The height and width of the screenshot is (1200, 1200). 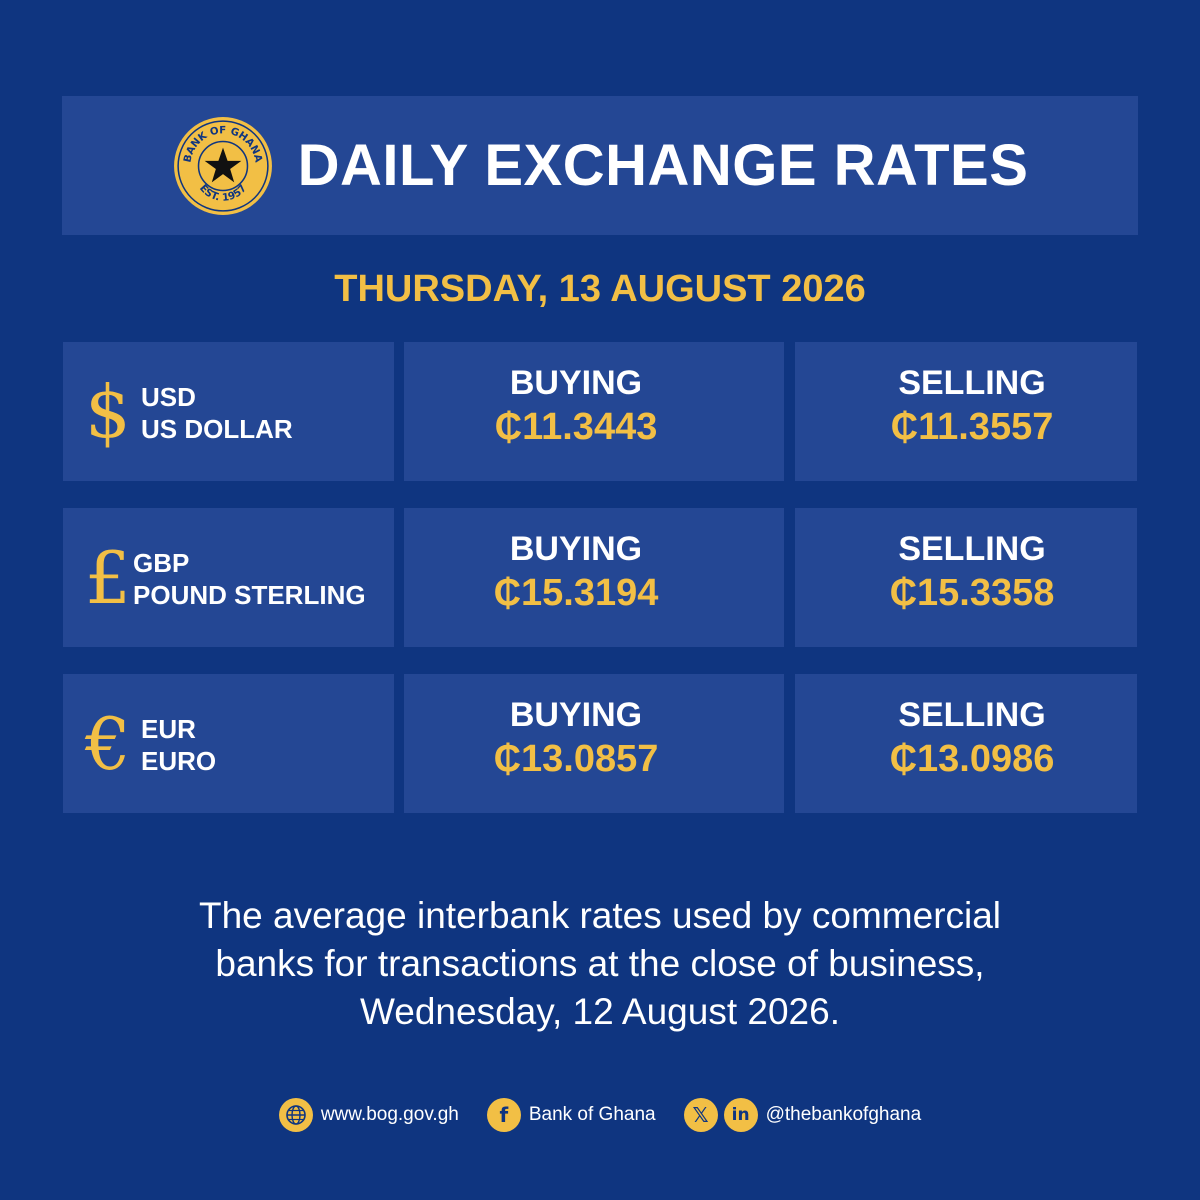 I want to click on bank-of-ghana-logo: BANK OF GHANA EST. 1957, so click(x=222, y=165).